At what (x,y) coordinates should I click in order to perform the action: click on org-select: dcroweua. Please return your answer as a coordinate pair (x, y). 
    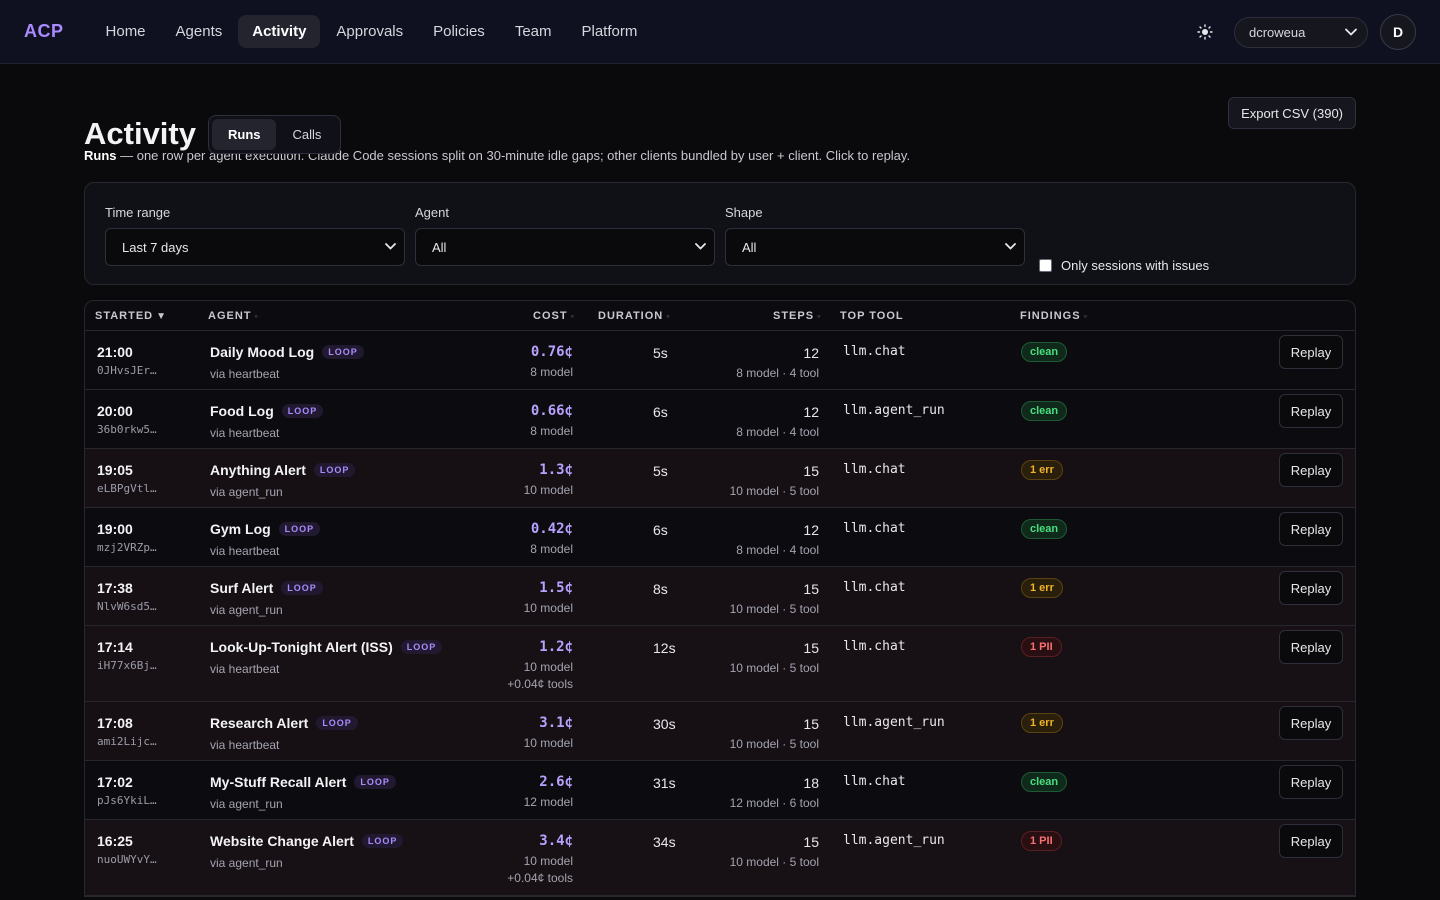
    Looking at the image, I should click on (1301, 32).